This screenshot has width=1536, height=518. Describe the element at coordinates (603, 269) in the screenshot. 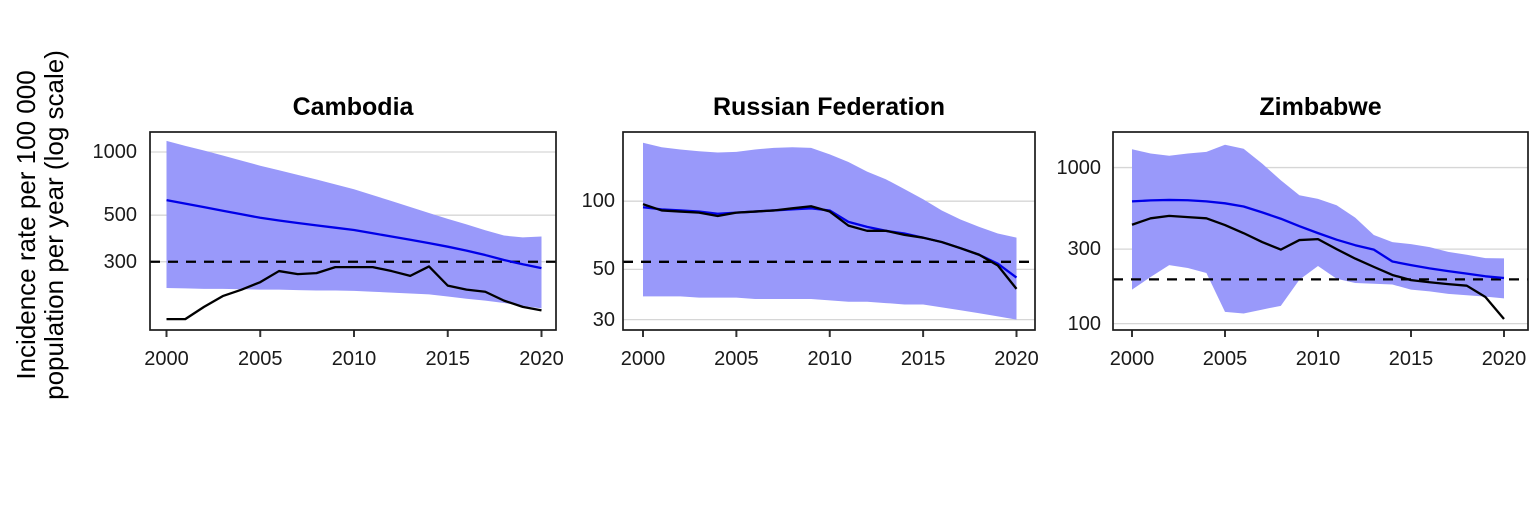

I see `y-tick-label: 50` at that location.